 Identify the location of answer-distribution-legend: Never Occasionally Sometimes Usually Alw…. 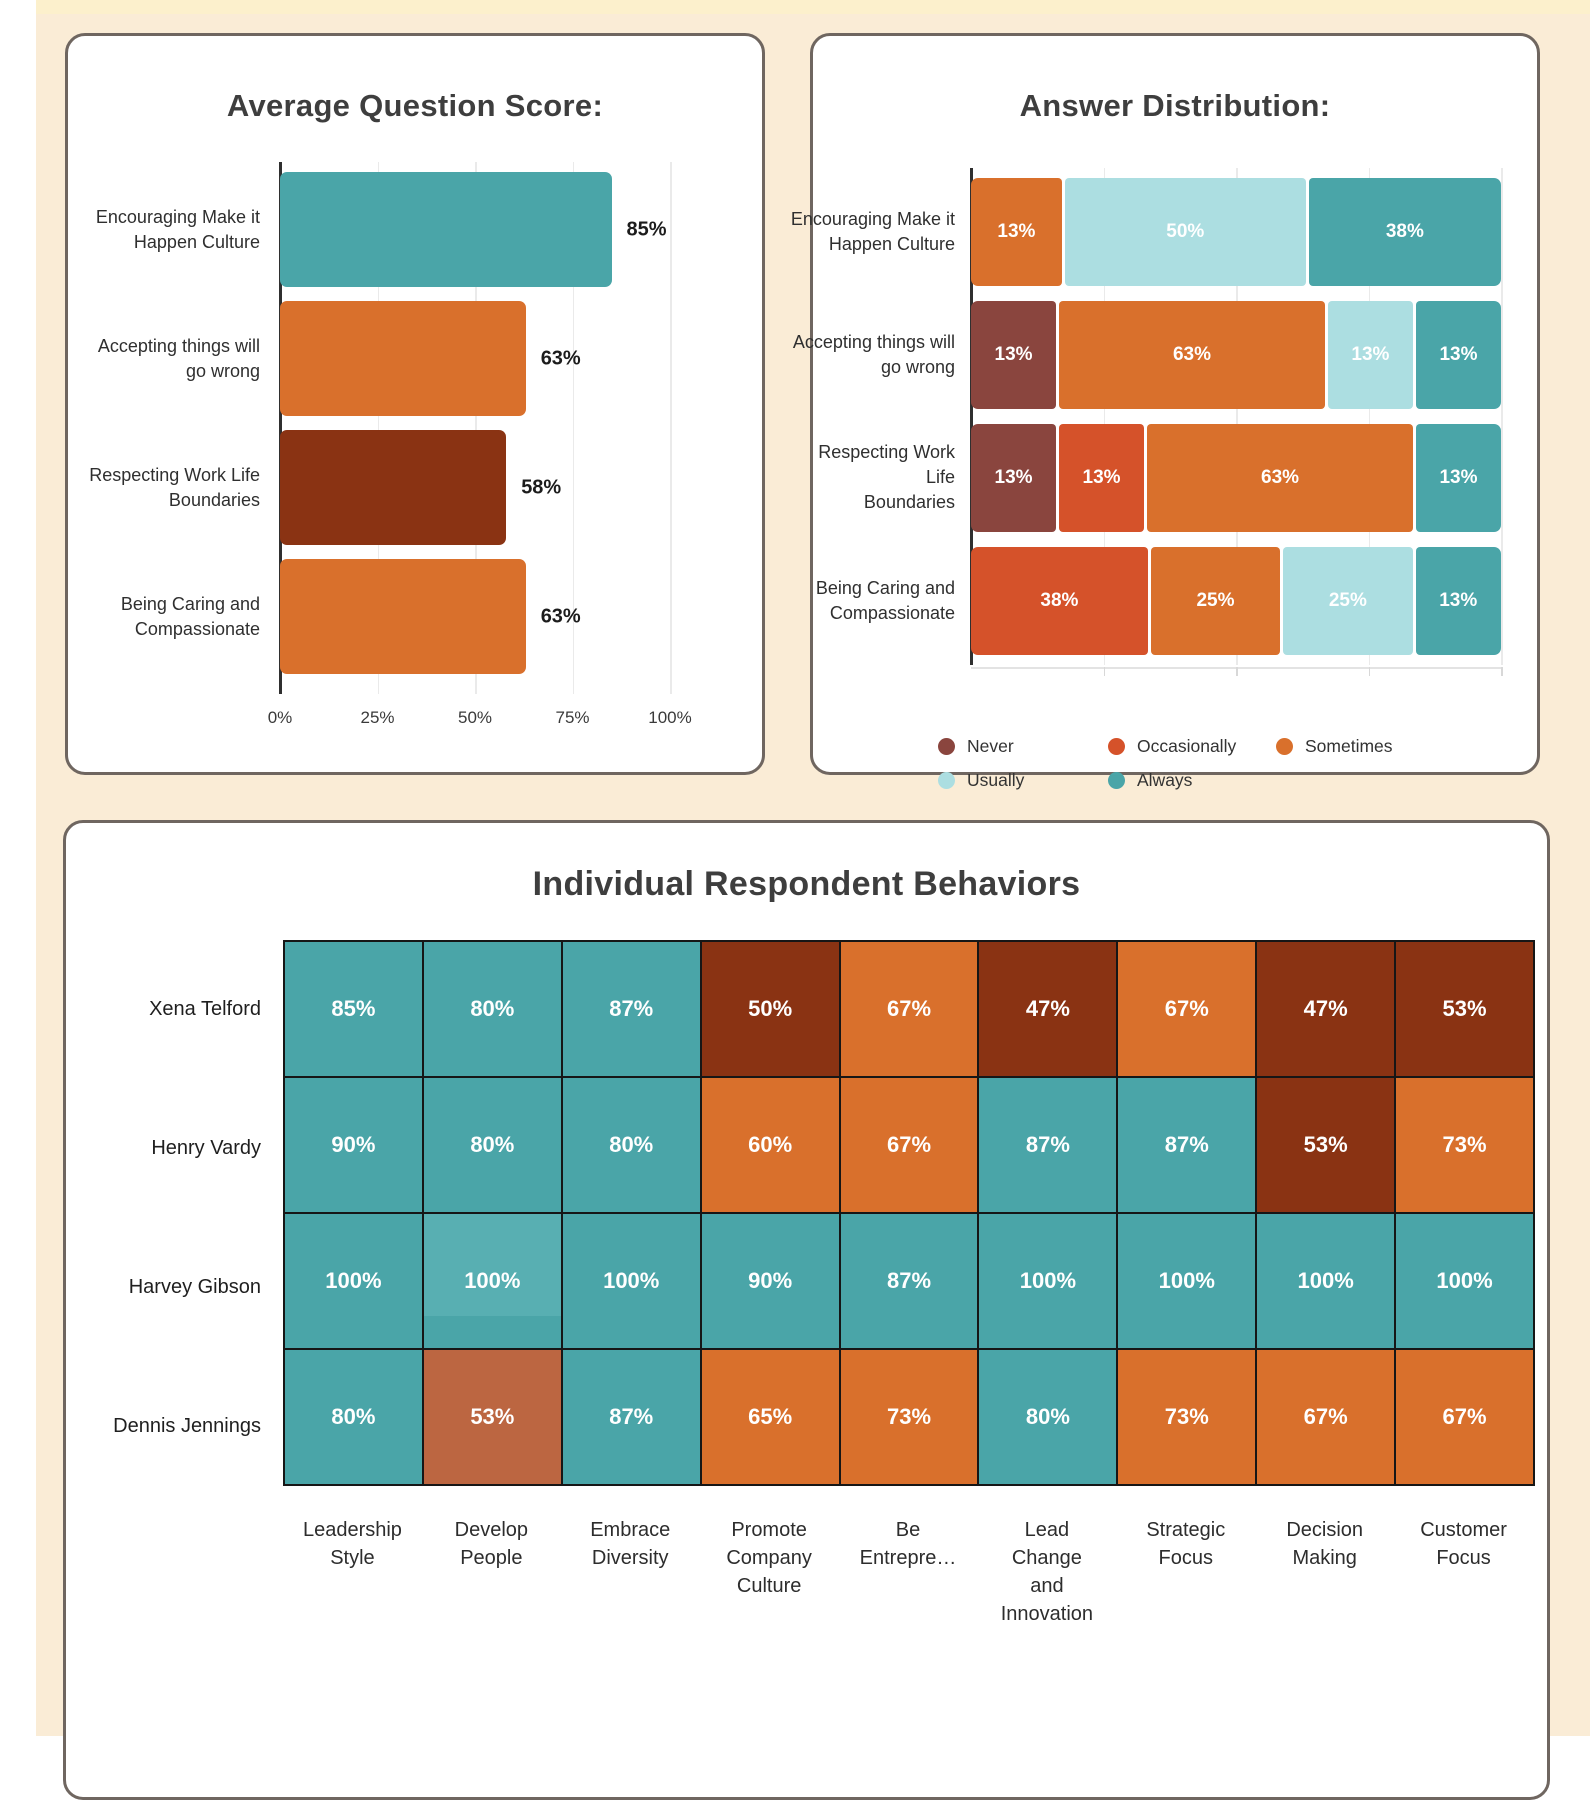
(1165, 763).